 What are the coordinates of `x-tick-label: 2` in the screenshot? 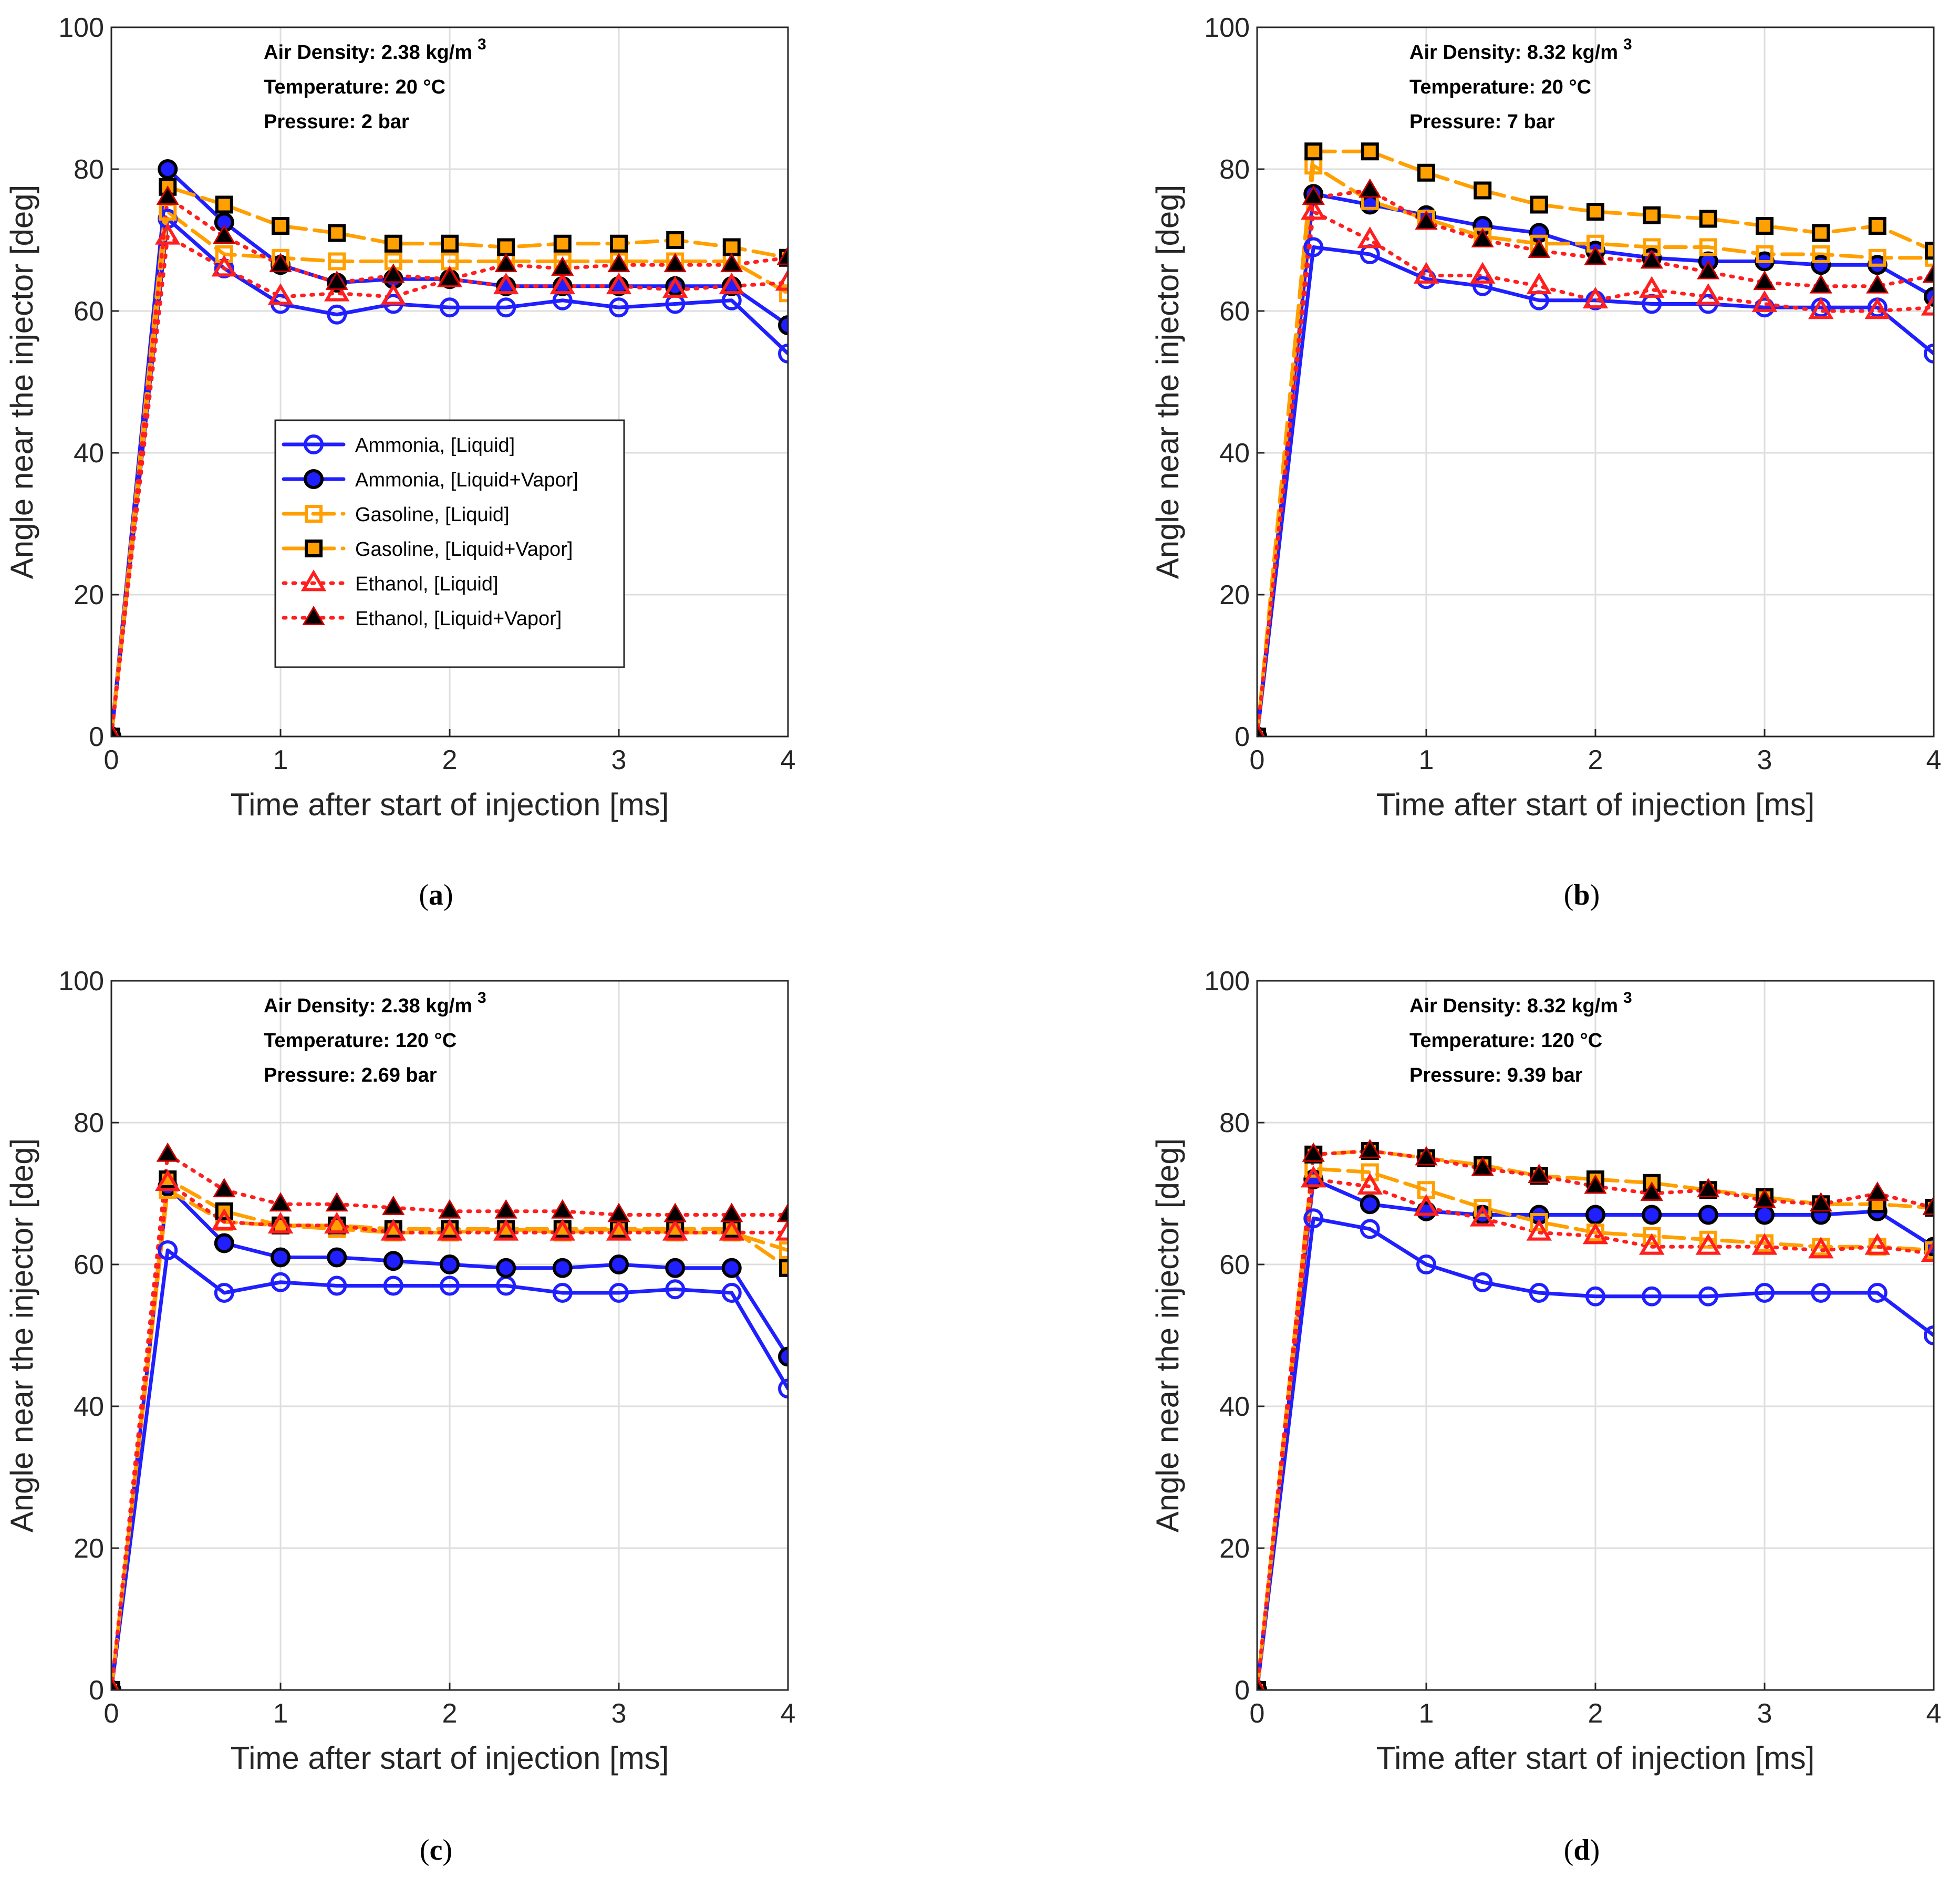 It's located at (1595, 1713).